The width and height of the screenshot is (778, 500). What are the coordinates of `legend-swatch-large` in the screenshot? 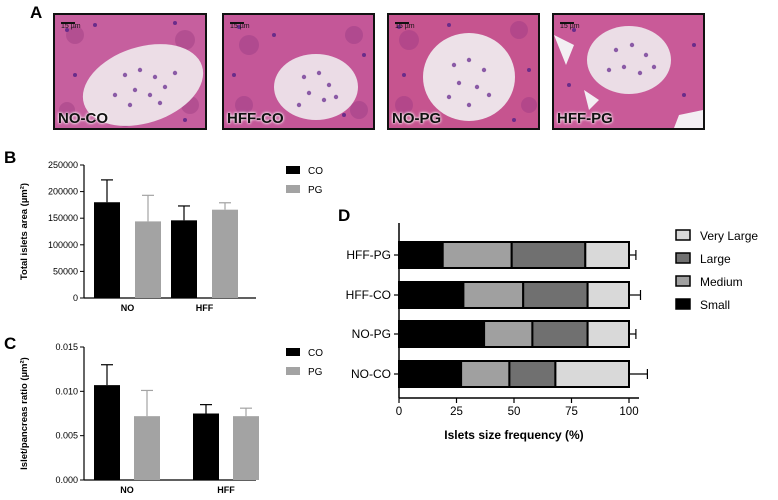 It's located at (683, 258).